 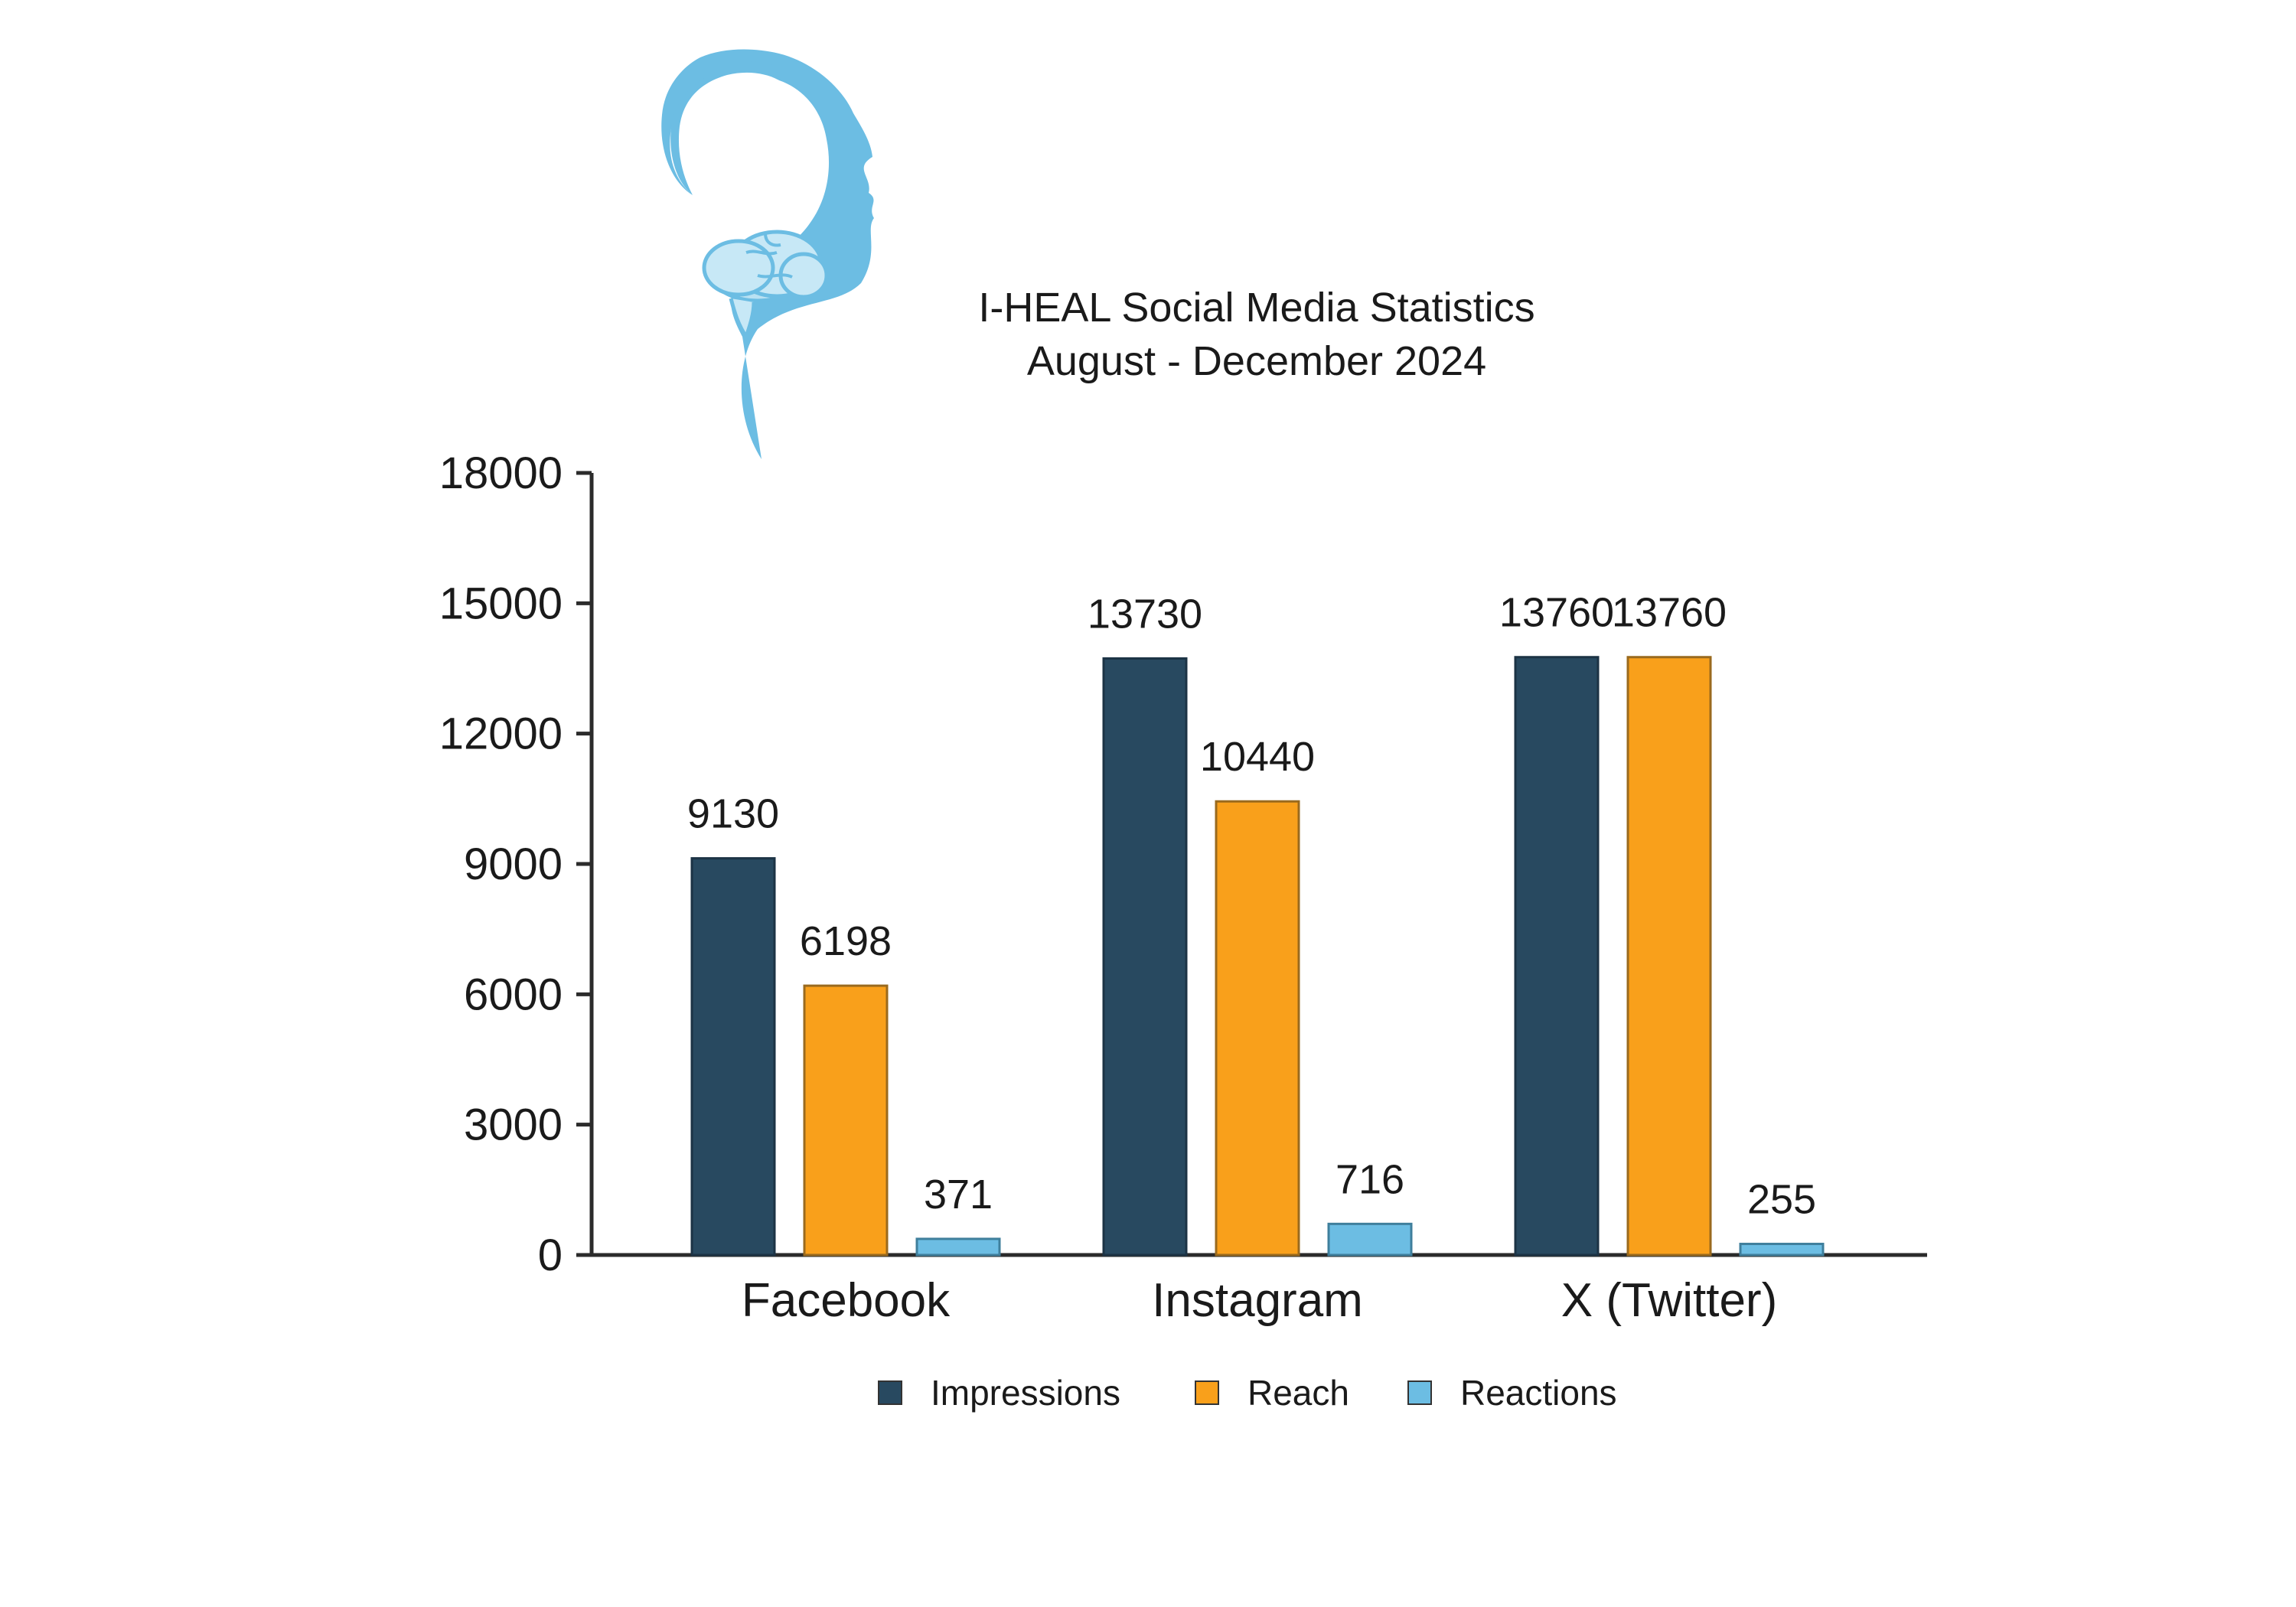 What do you see at coordinates (846, 941) in the screenshot?
I see `data-label: 6198` at bounding box center [846, 941].